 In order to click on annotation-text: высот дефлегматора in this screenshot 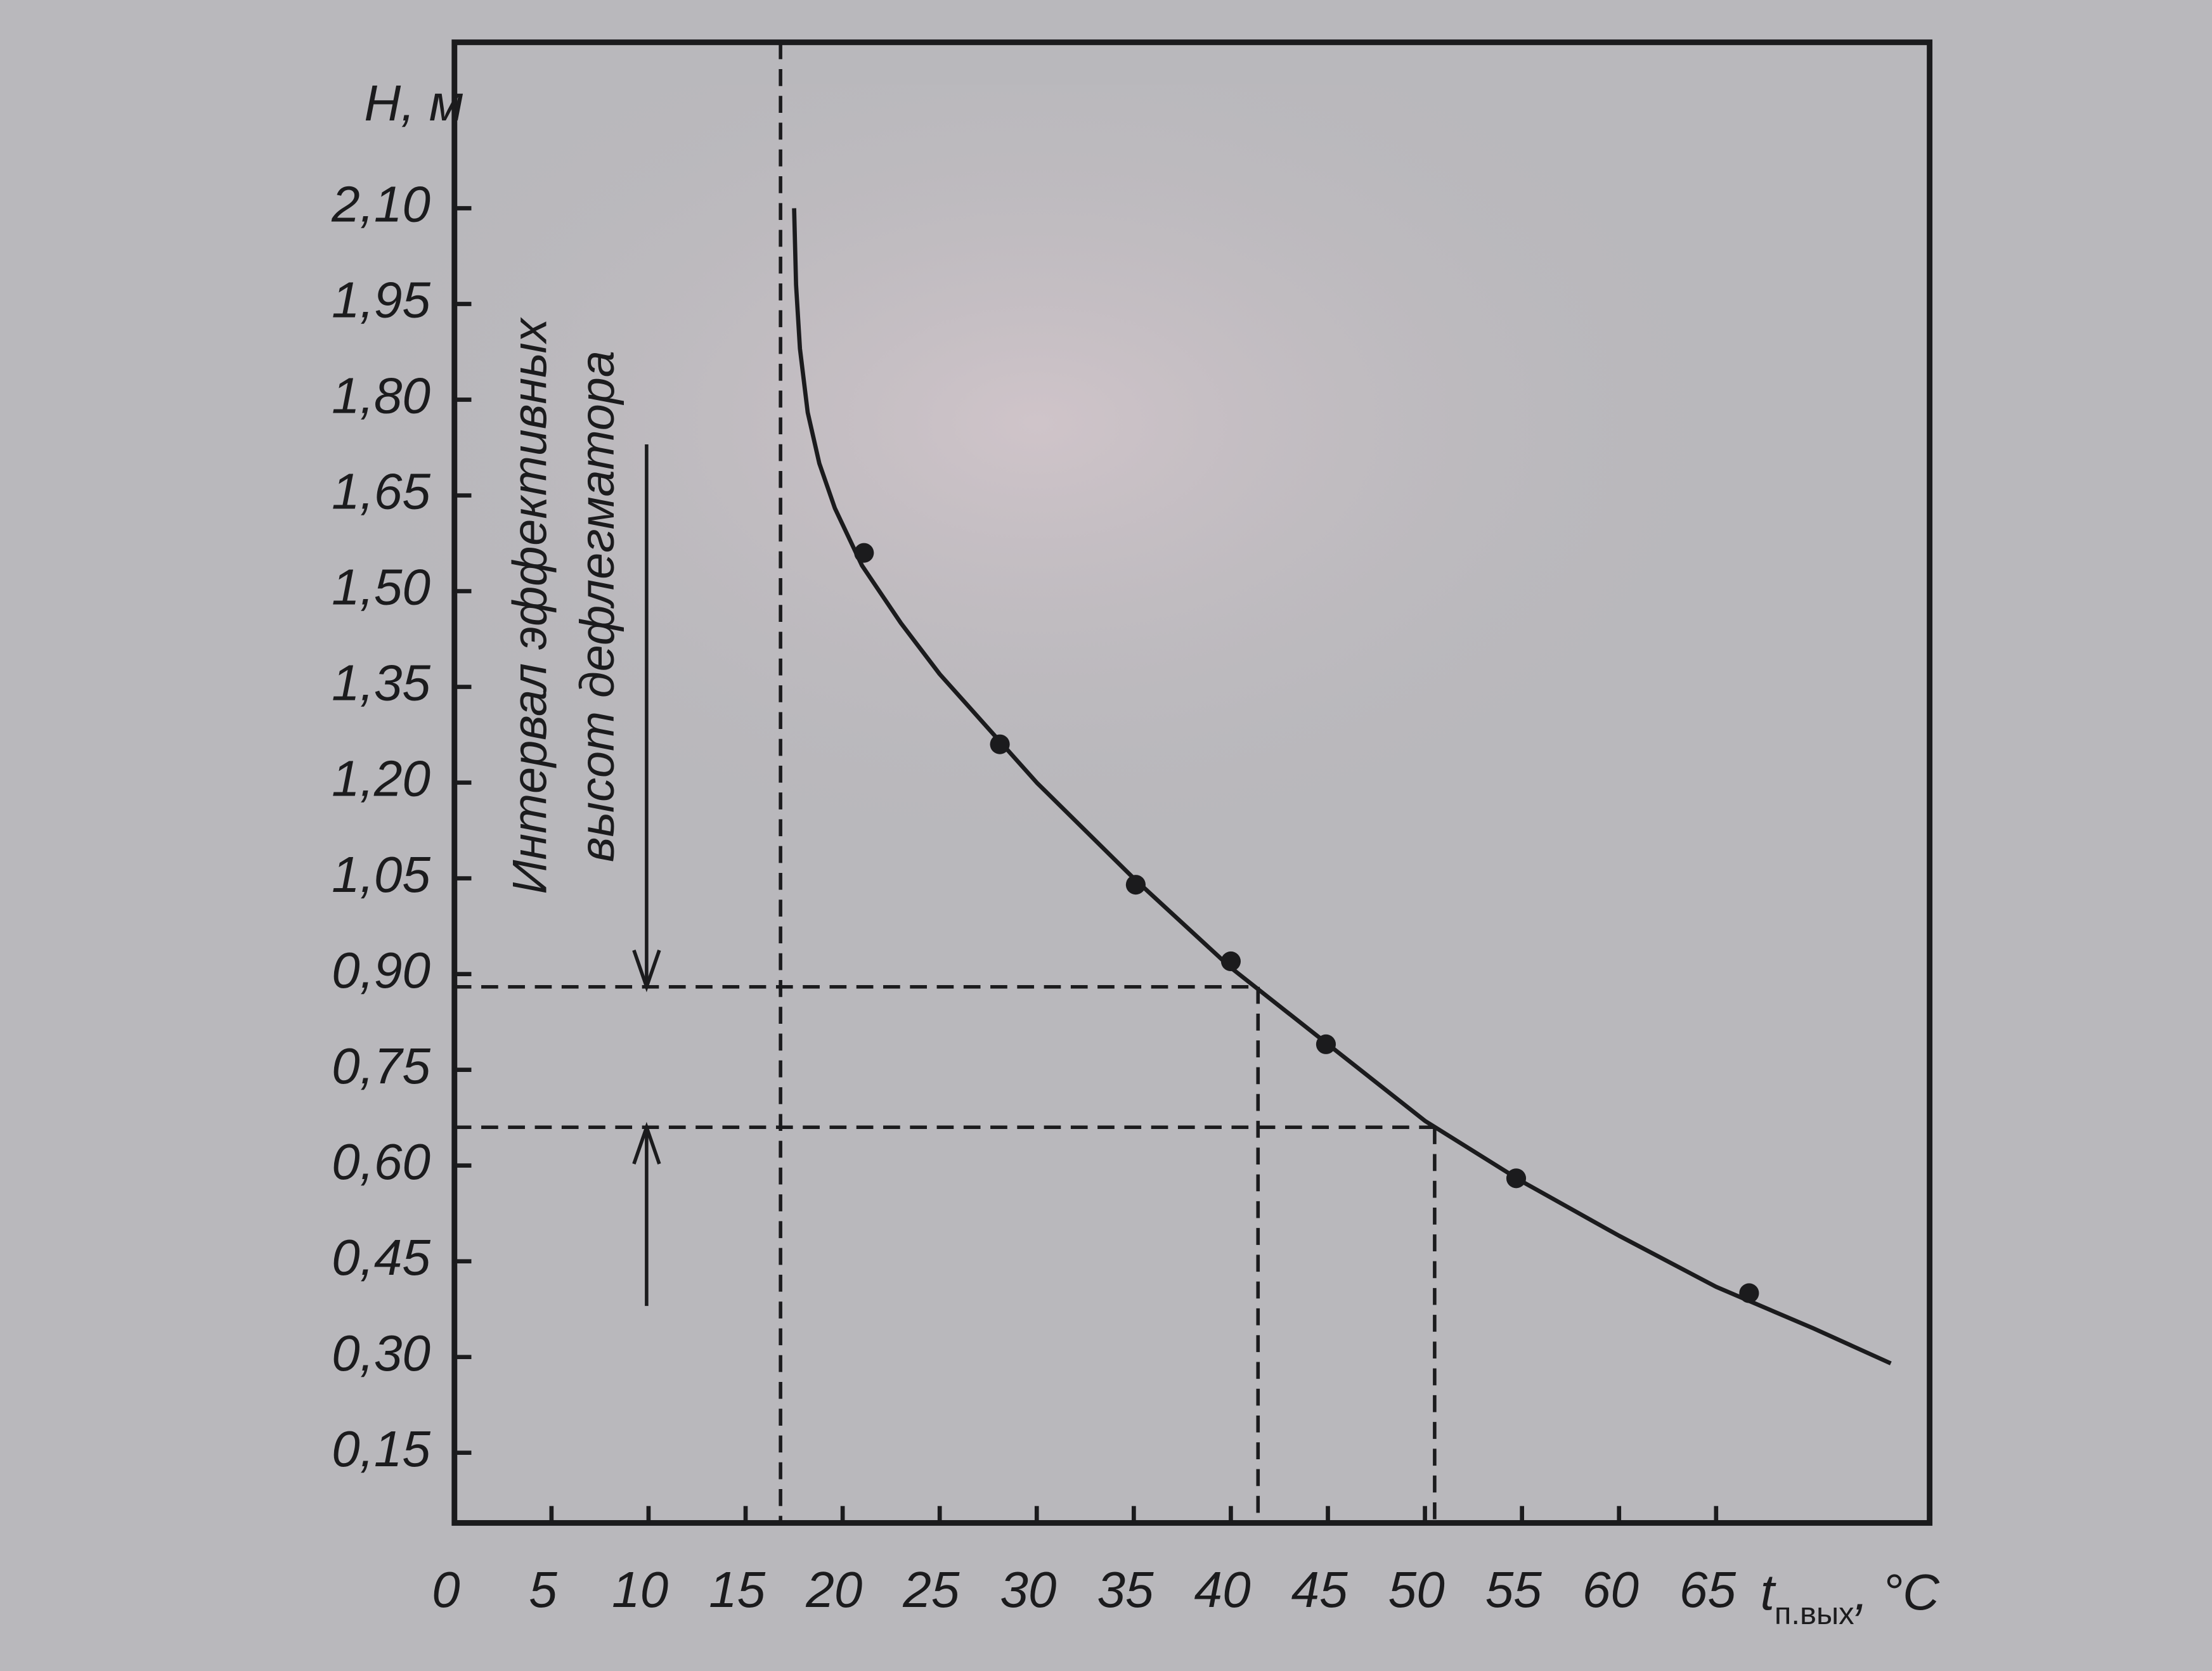, I will do `click(597, 606)`.